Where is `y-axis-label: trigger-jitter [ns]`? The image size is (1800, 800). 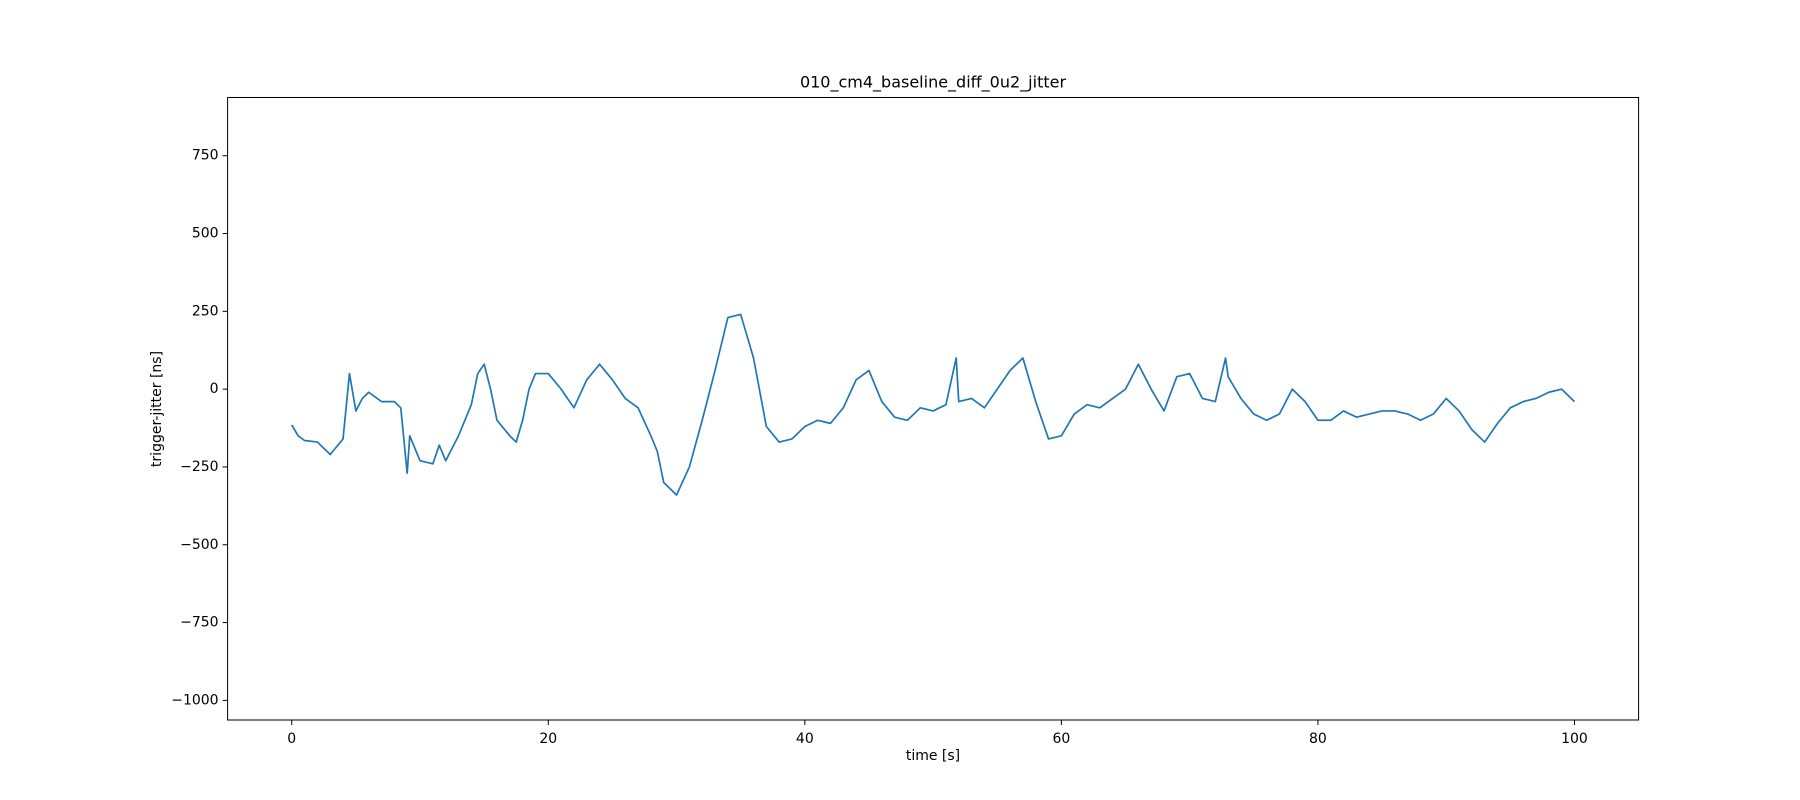 y-axis-label: trigger-jitter [ns] is located at coordinates (157, 409).